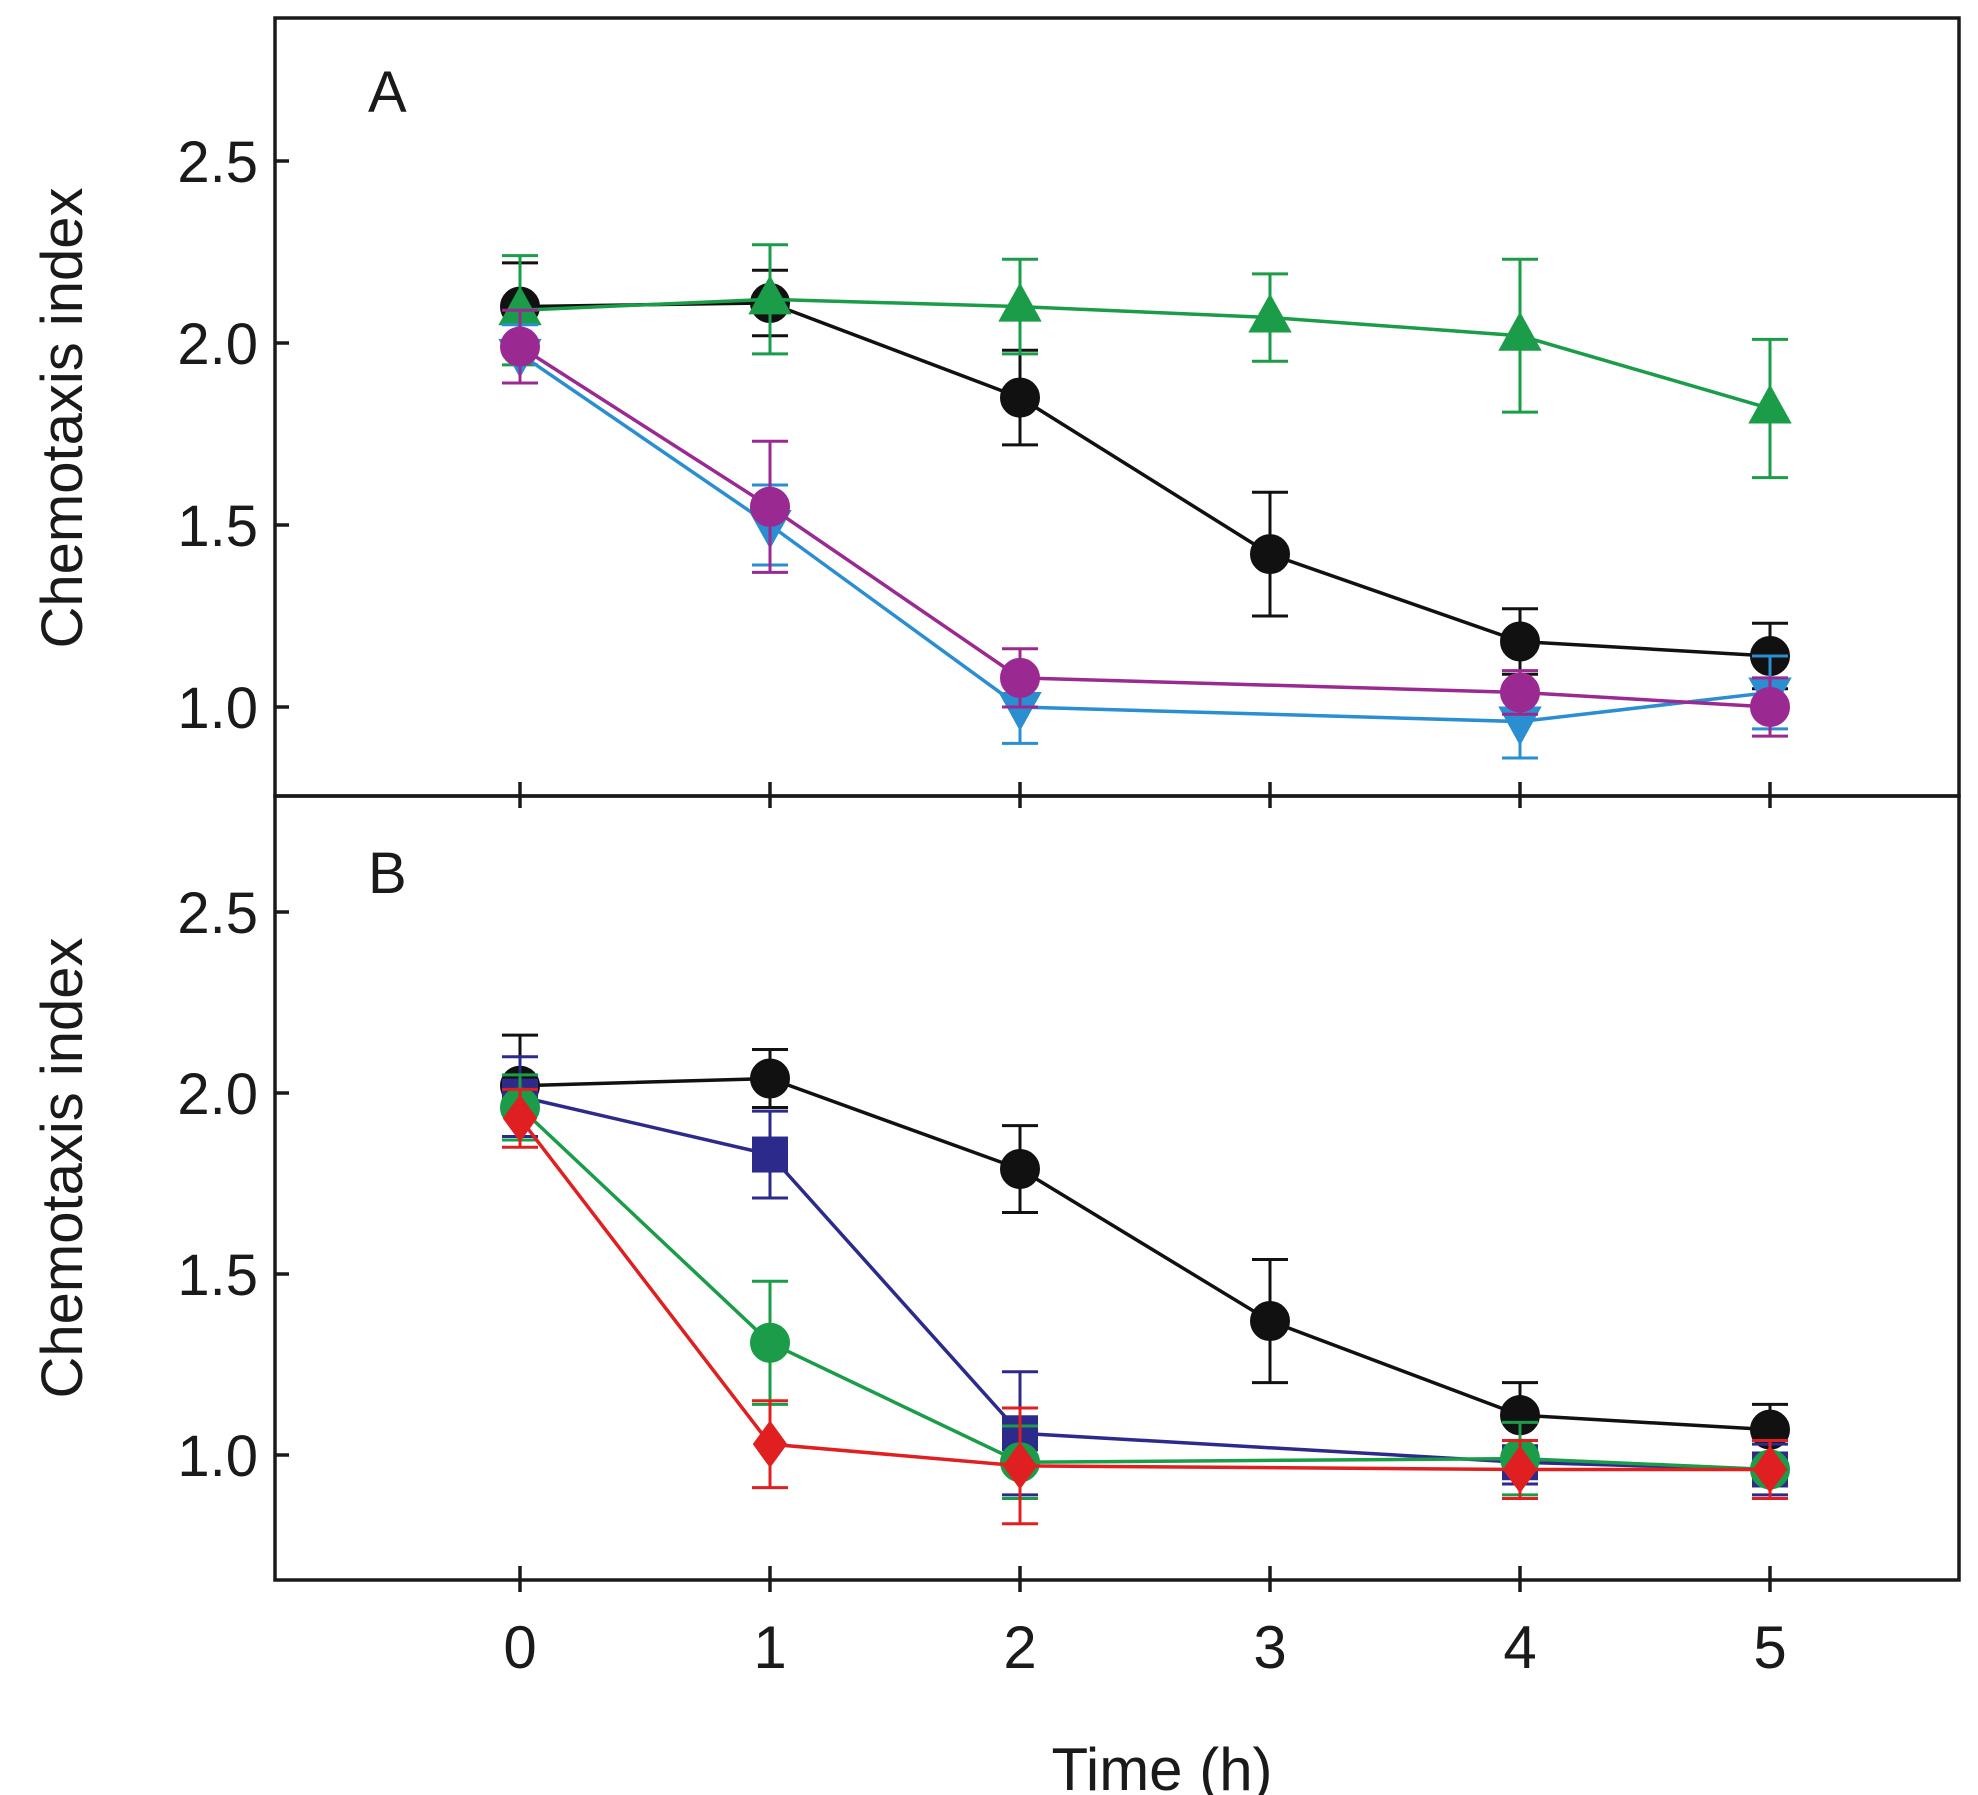 This screenshot has width=1978, height=1795. I want to click on panel-a-label: A, so click(387, 92).